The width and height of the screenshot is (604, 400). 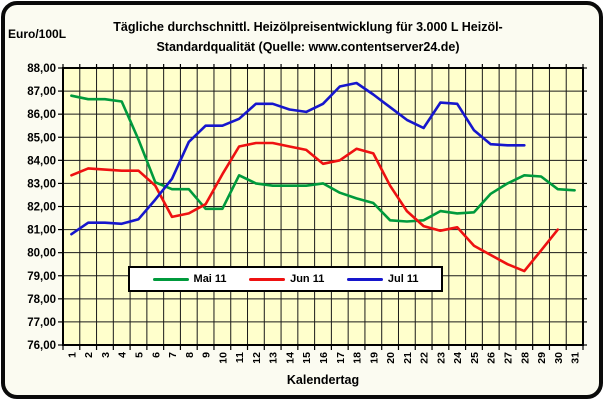 What do you see at coordinates (391, 358) in the screenshot?
I see `svg-text: 20` at bounding box center [391, 358].